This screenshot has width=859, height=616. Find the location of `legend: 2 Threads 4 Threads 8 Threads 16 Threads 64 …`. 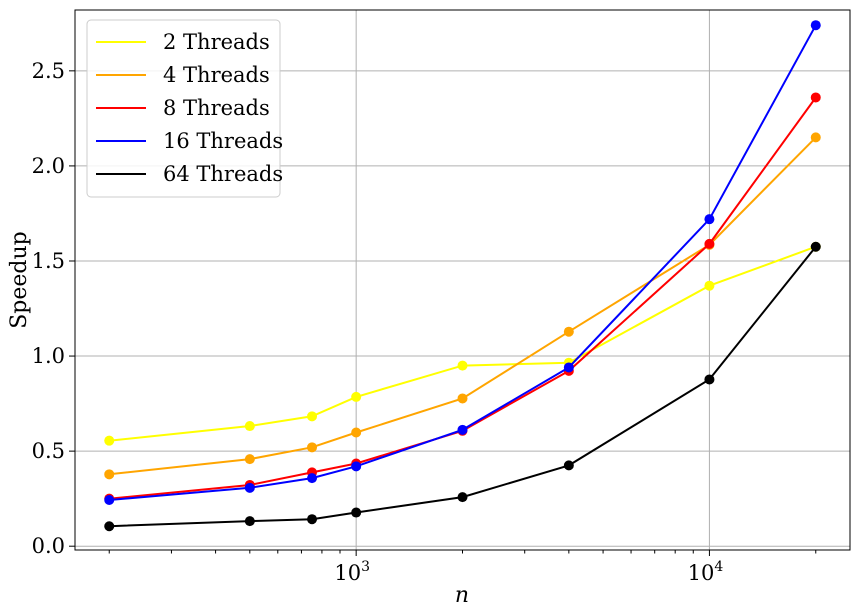

legend: 2 Threads 4 Threads 8 Threads 16 Threads 64 … is located at coordinates (184, 108).